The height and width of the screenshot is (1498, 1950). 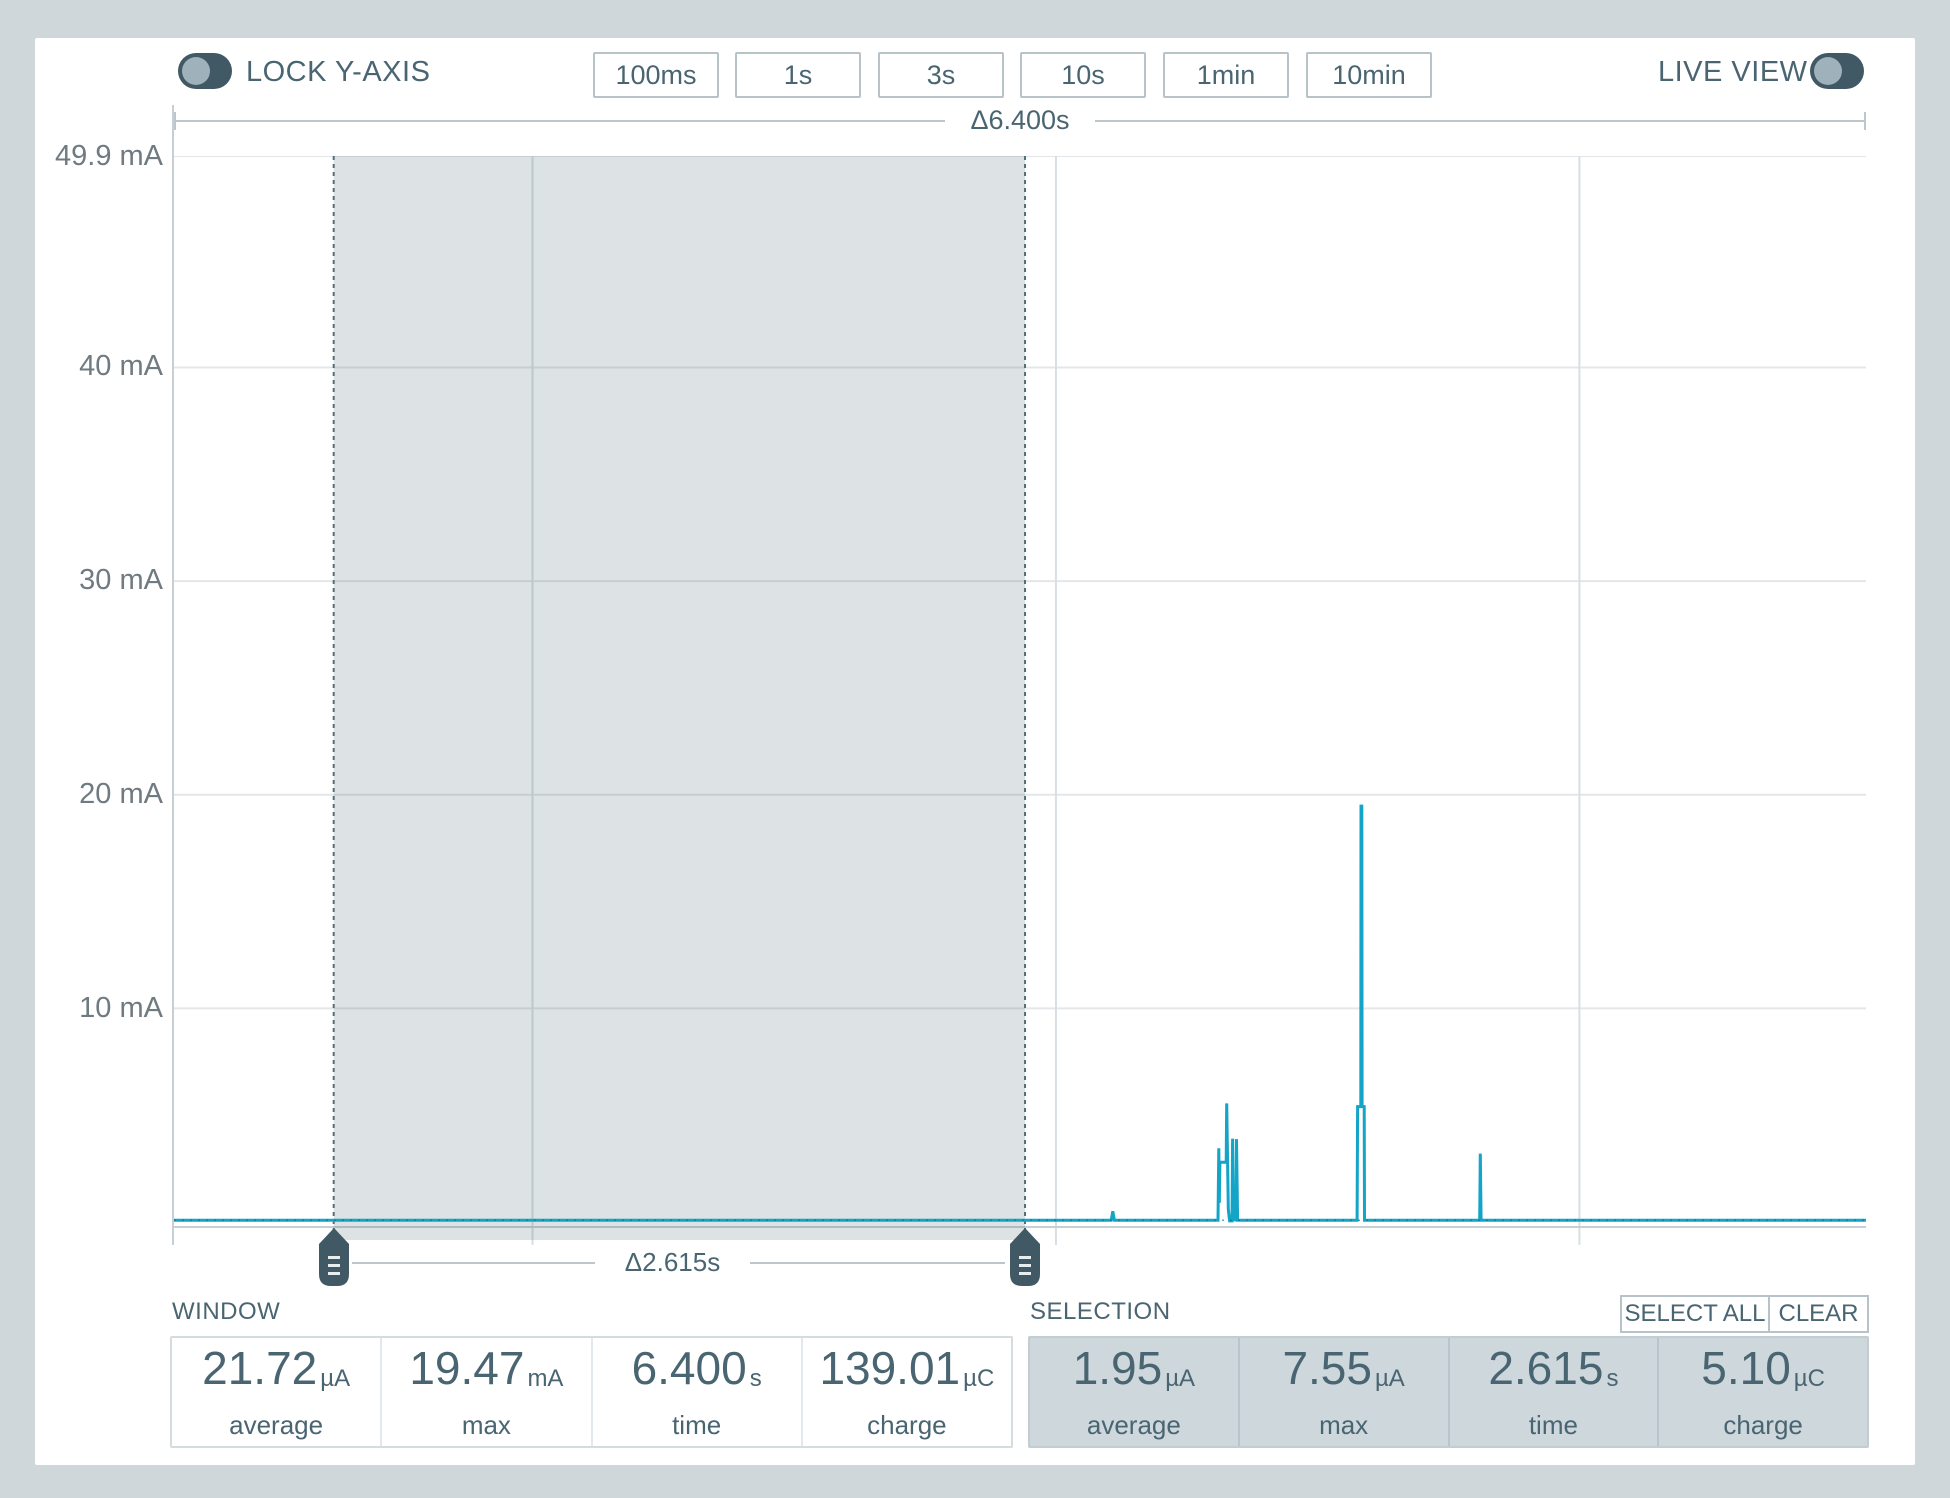 What do you see at coordinates (121, 794) in the screenshot?
I see `y-tick-20ma: 20 mA` at bounding box center [121, 794].